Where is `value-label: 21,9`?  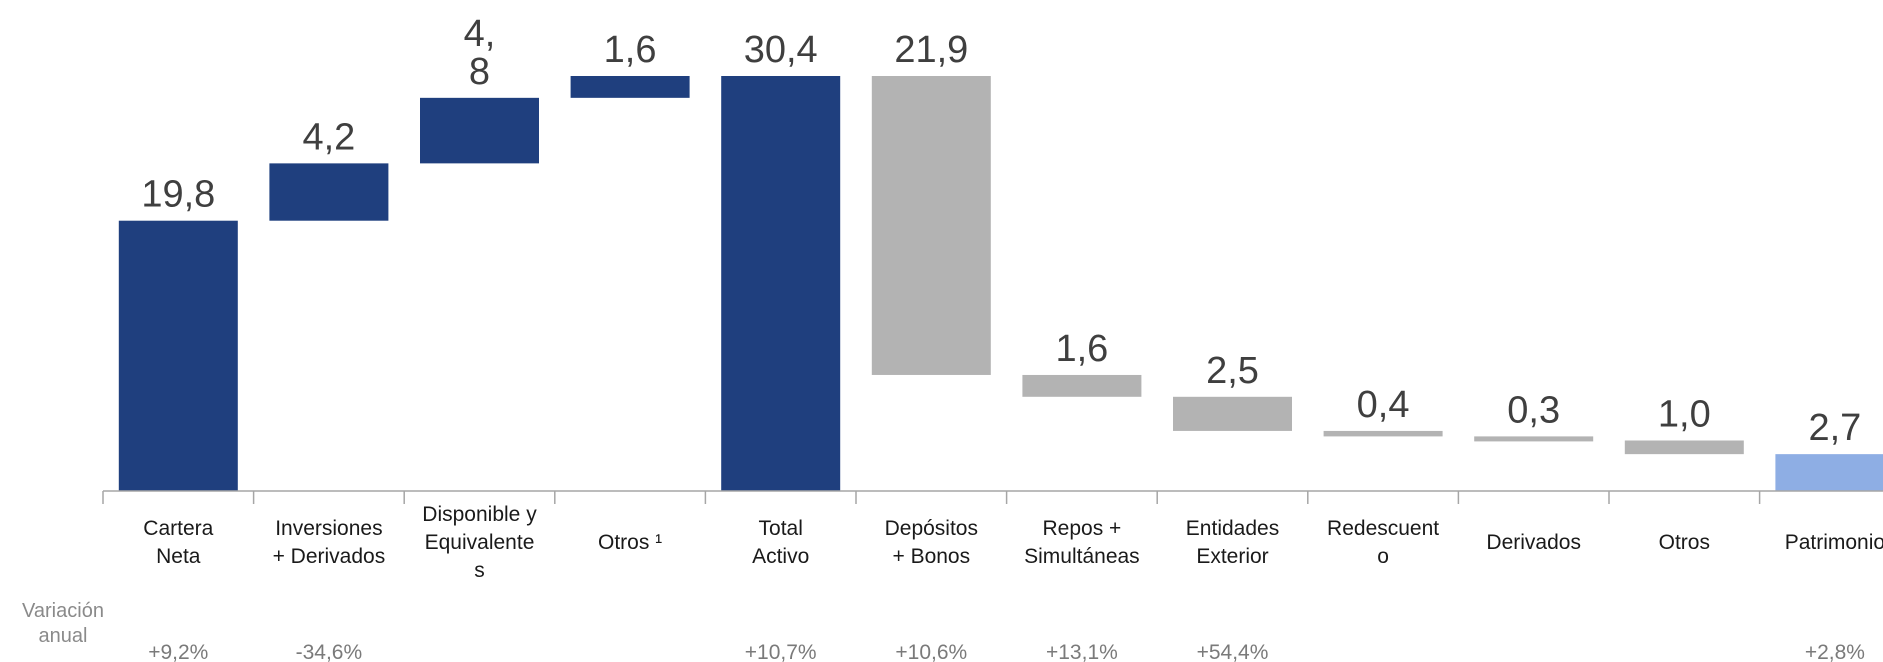
value-label: 21,9 is located at coordinates (931, 50).